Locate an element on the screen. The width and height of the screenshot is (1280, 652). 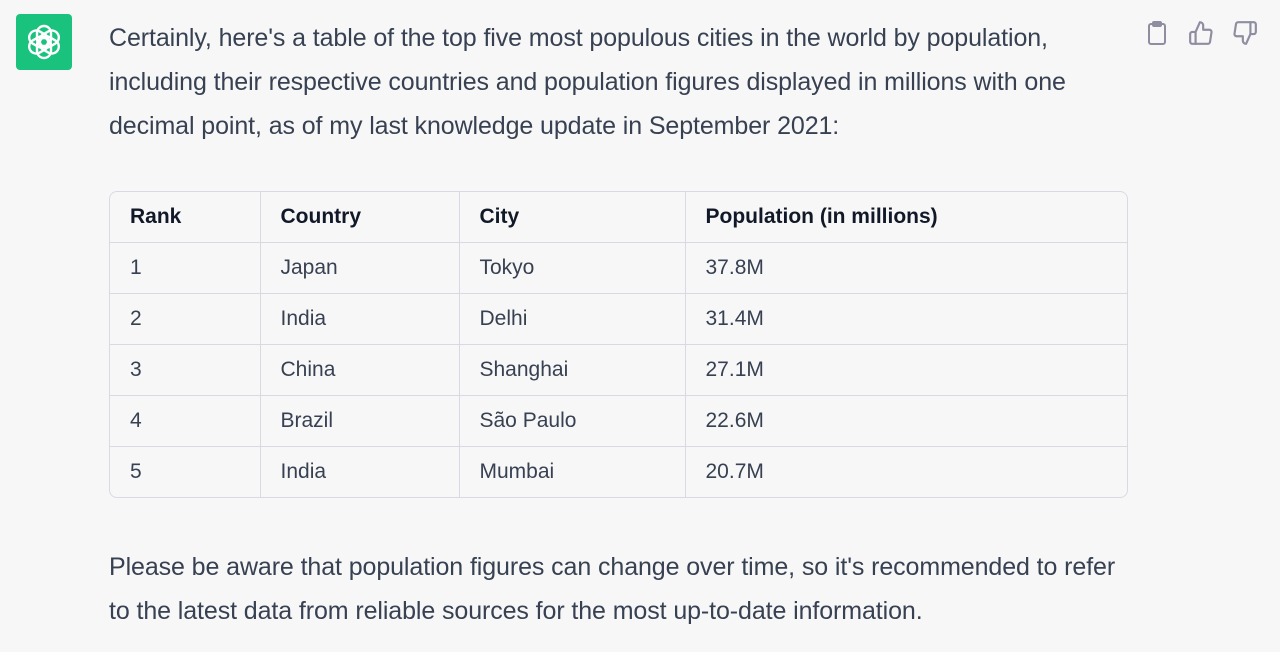
clipboard-icon is located at coordinates (1157, 33).